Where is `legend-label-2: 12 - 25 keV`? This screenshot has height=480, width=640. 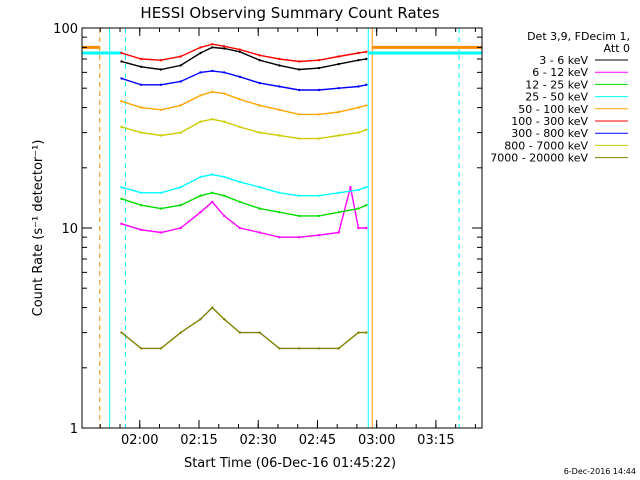 legend-label-2: 12 - 25 keV is located at coordinates (556, 84).